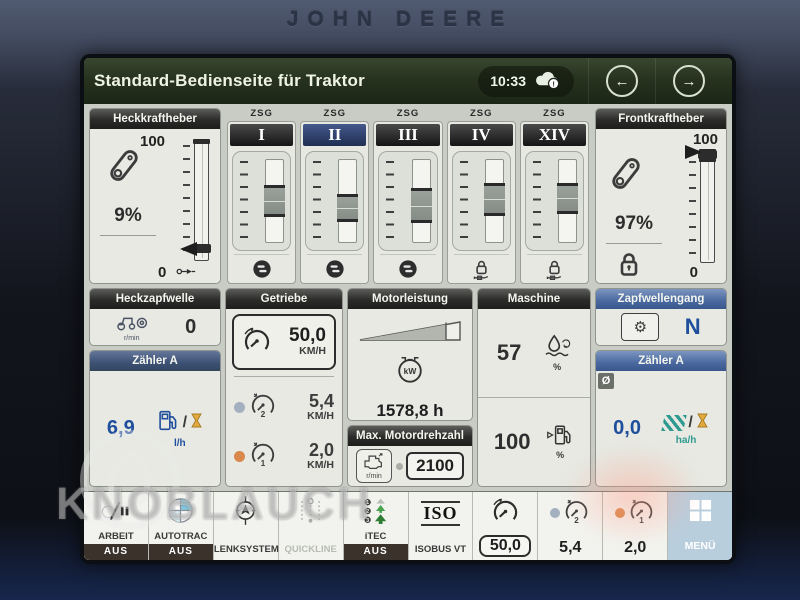 This screenshot has height=600, width=800. Describe the element at coordinates (284, 407) in the screenshot. I see `gear2-speed-row: 2 5,4 KM/H` at that location.